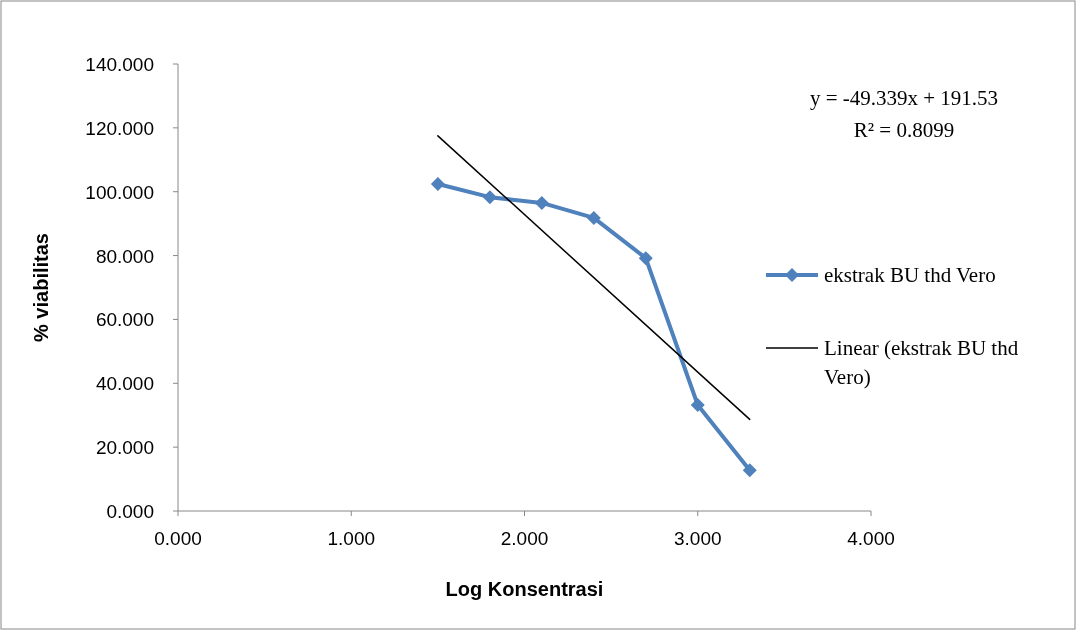  I want to click on annotation: y = -49.339x + 191.53, so click(904, 98).